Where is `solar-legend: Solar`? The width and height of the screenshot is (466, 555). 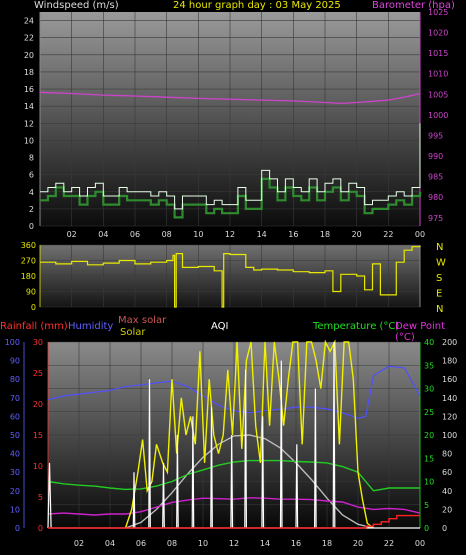 solar-legend: Solar is located at coordinates (133, 332).